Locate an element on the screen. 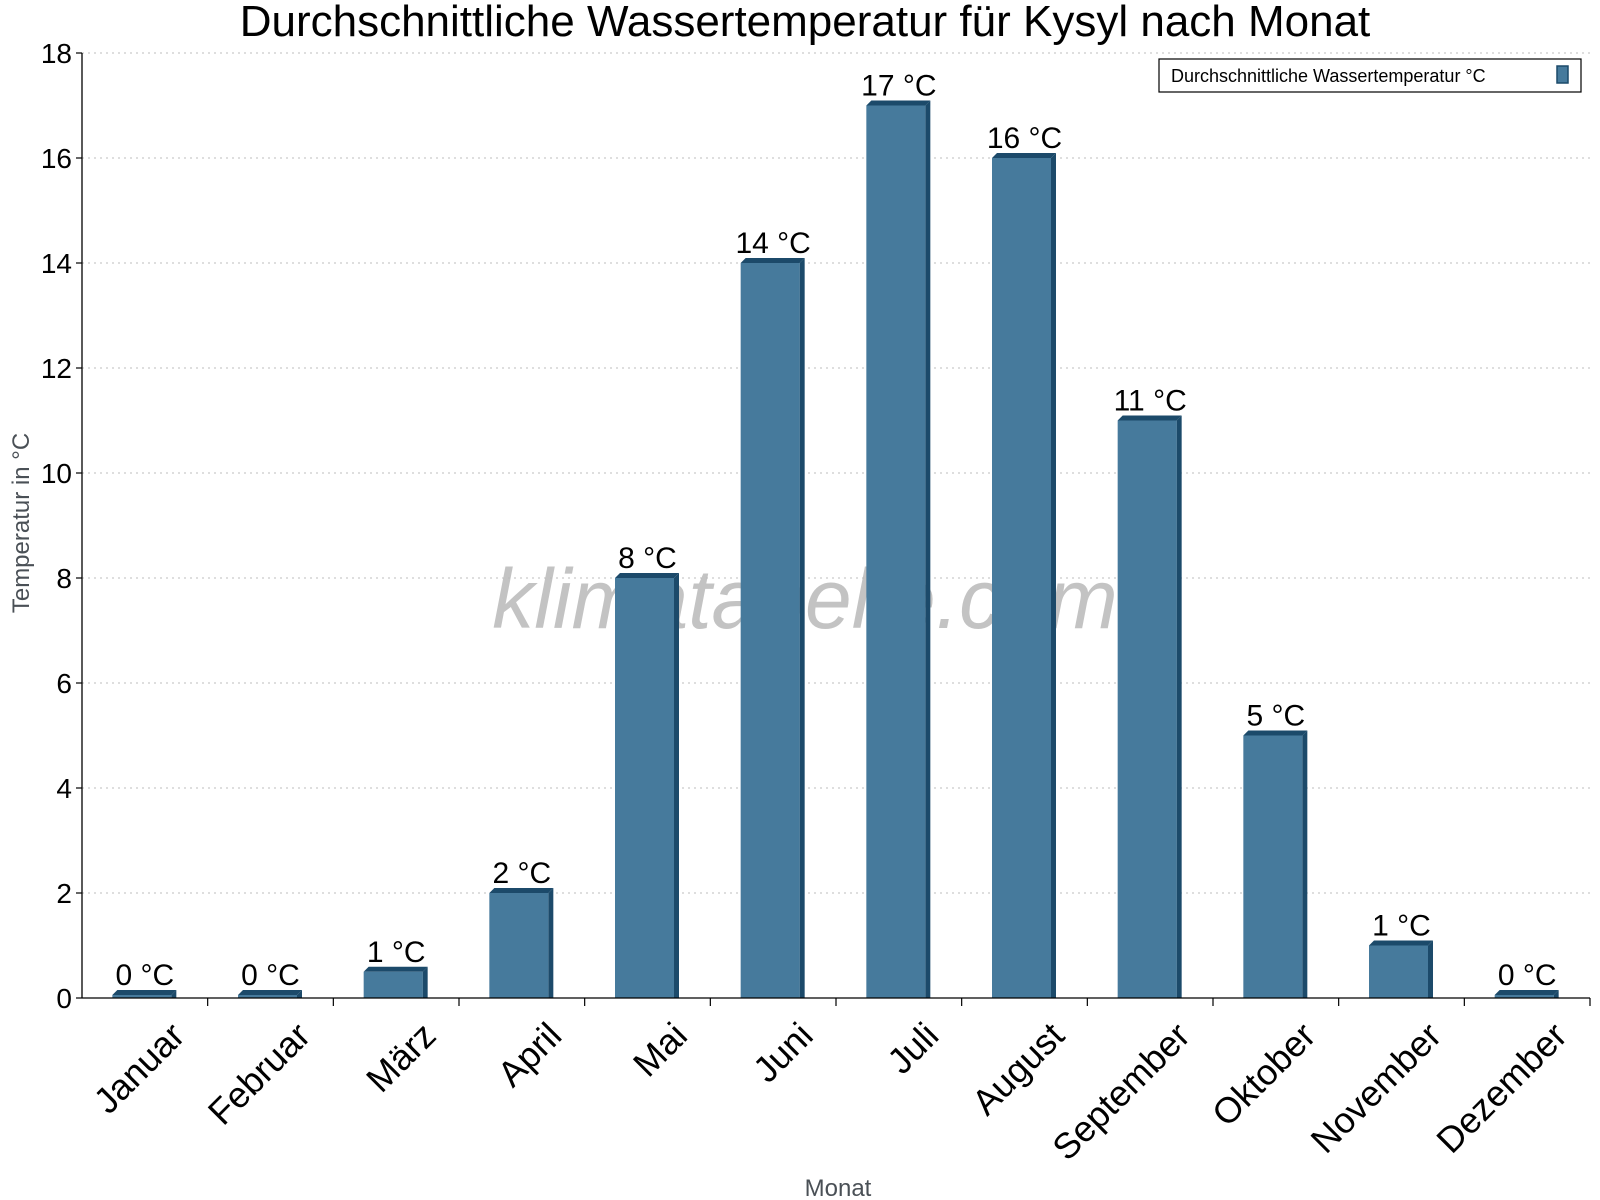  y-tick-label: 8 is located at coordinates (64, 578).